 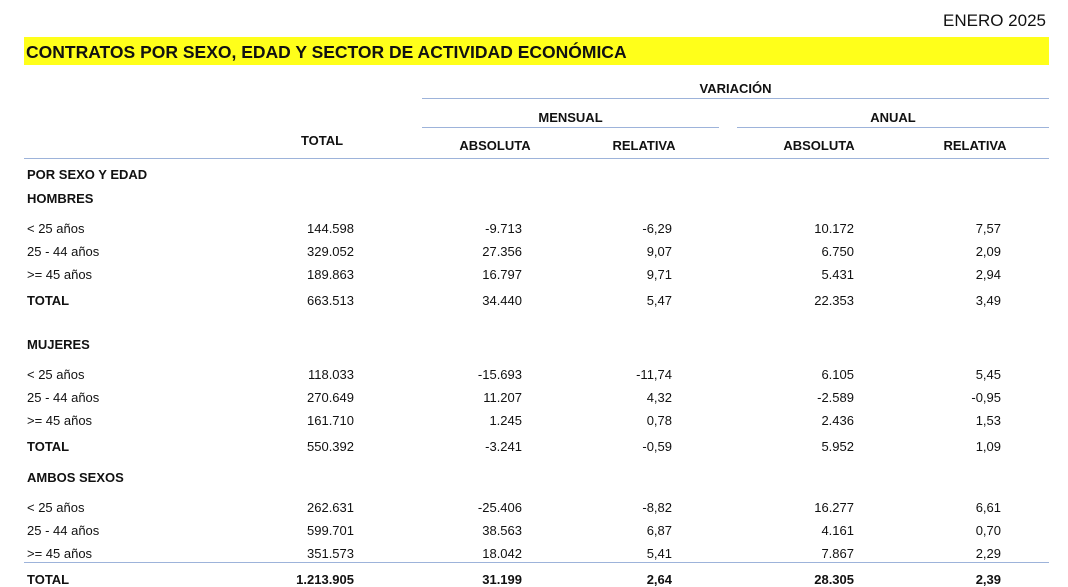 I want to click on rule-mensual, so click(x=570, y=127).